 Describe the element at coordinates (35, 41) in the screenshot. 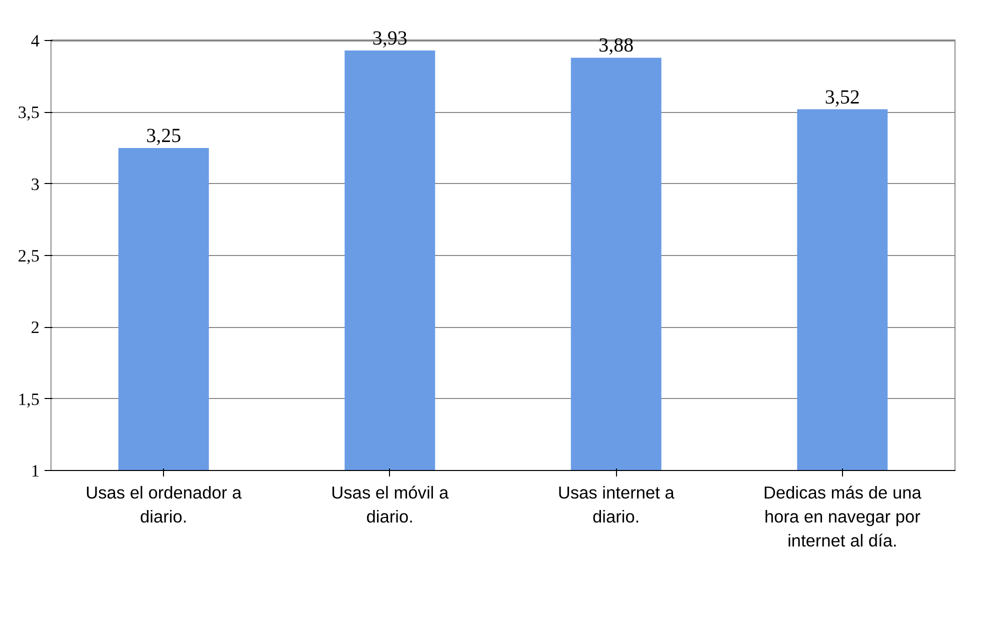

I see `y-tick-label: 4` at that location.